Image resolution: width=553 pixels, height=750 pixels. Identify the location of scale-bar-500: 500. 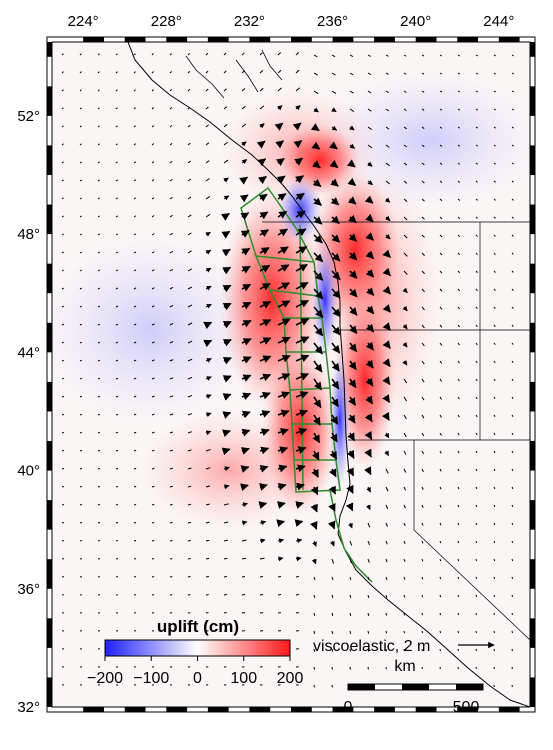
(466, 707).